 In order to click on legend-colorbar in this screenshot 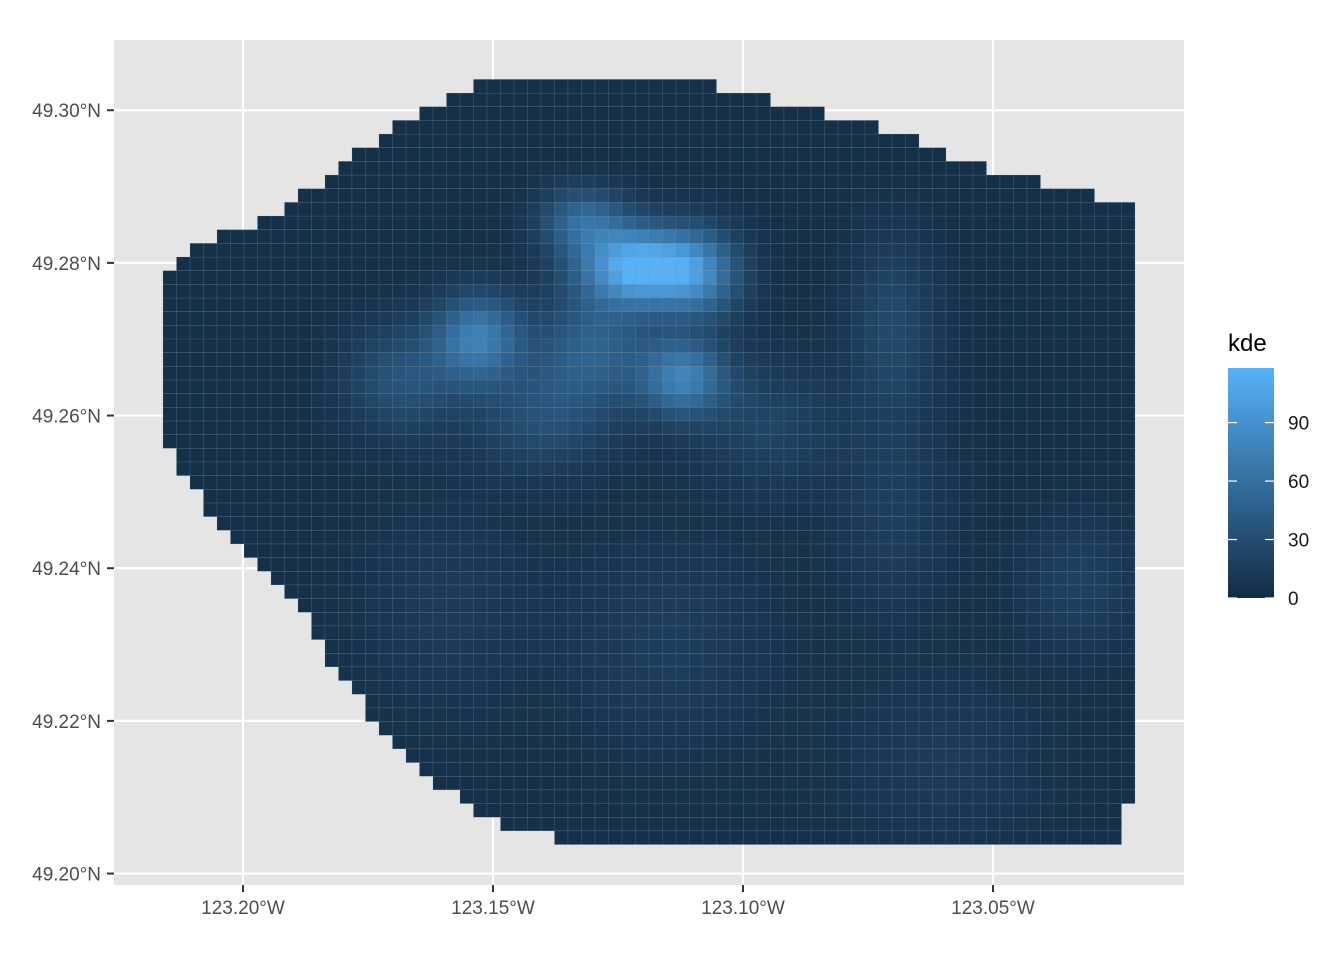, I will do `click(1251, 483)`.